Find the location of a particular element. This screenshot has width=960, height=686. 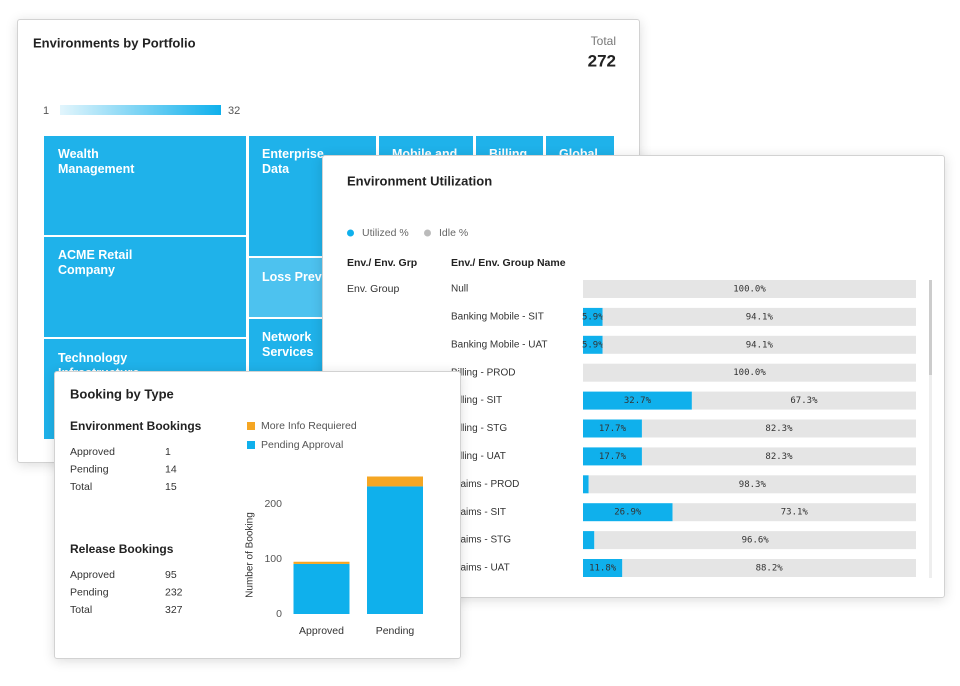

x-tick-label: Approved is located at coordinates (321, 631).